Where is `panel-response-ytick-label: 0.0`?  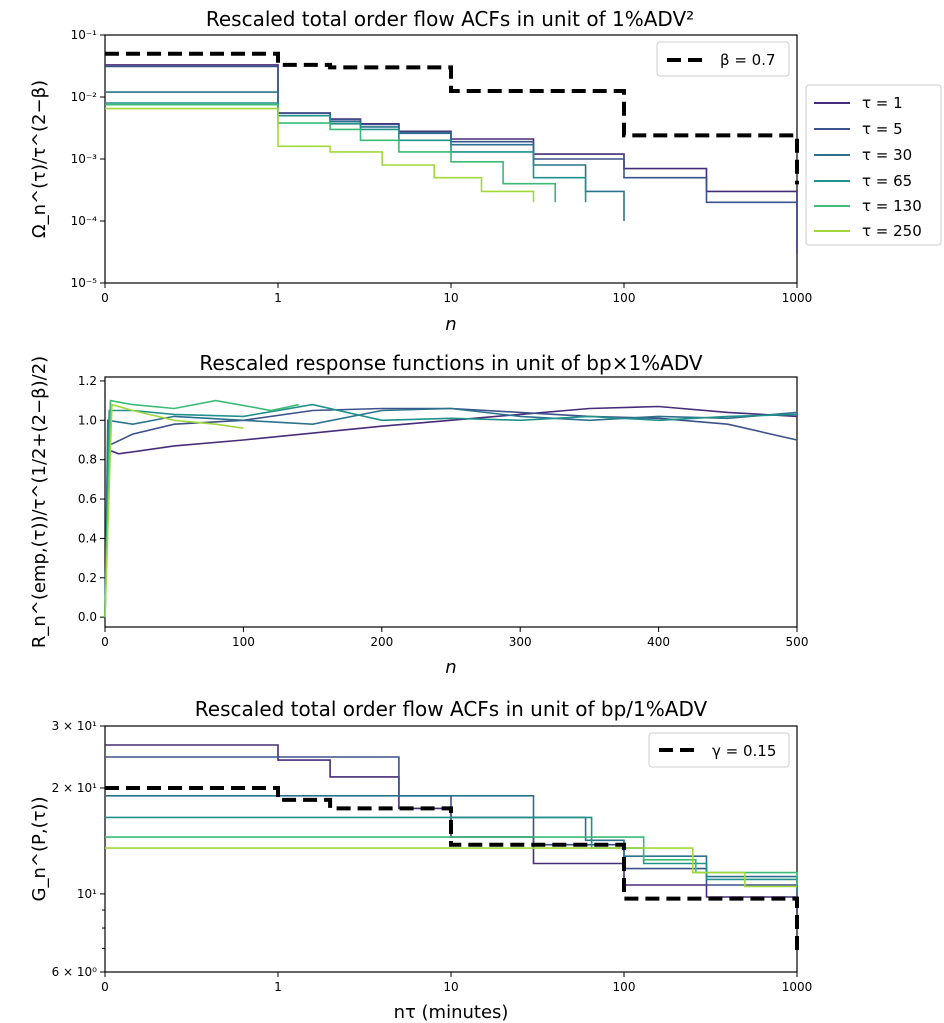 panel-response-ytick-label: 0.0 is located at coordinates (87, 617).